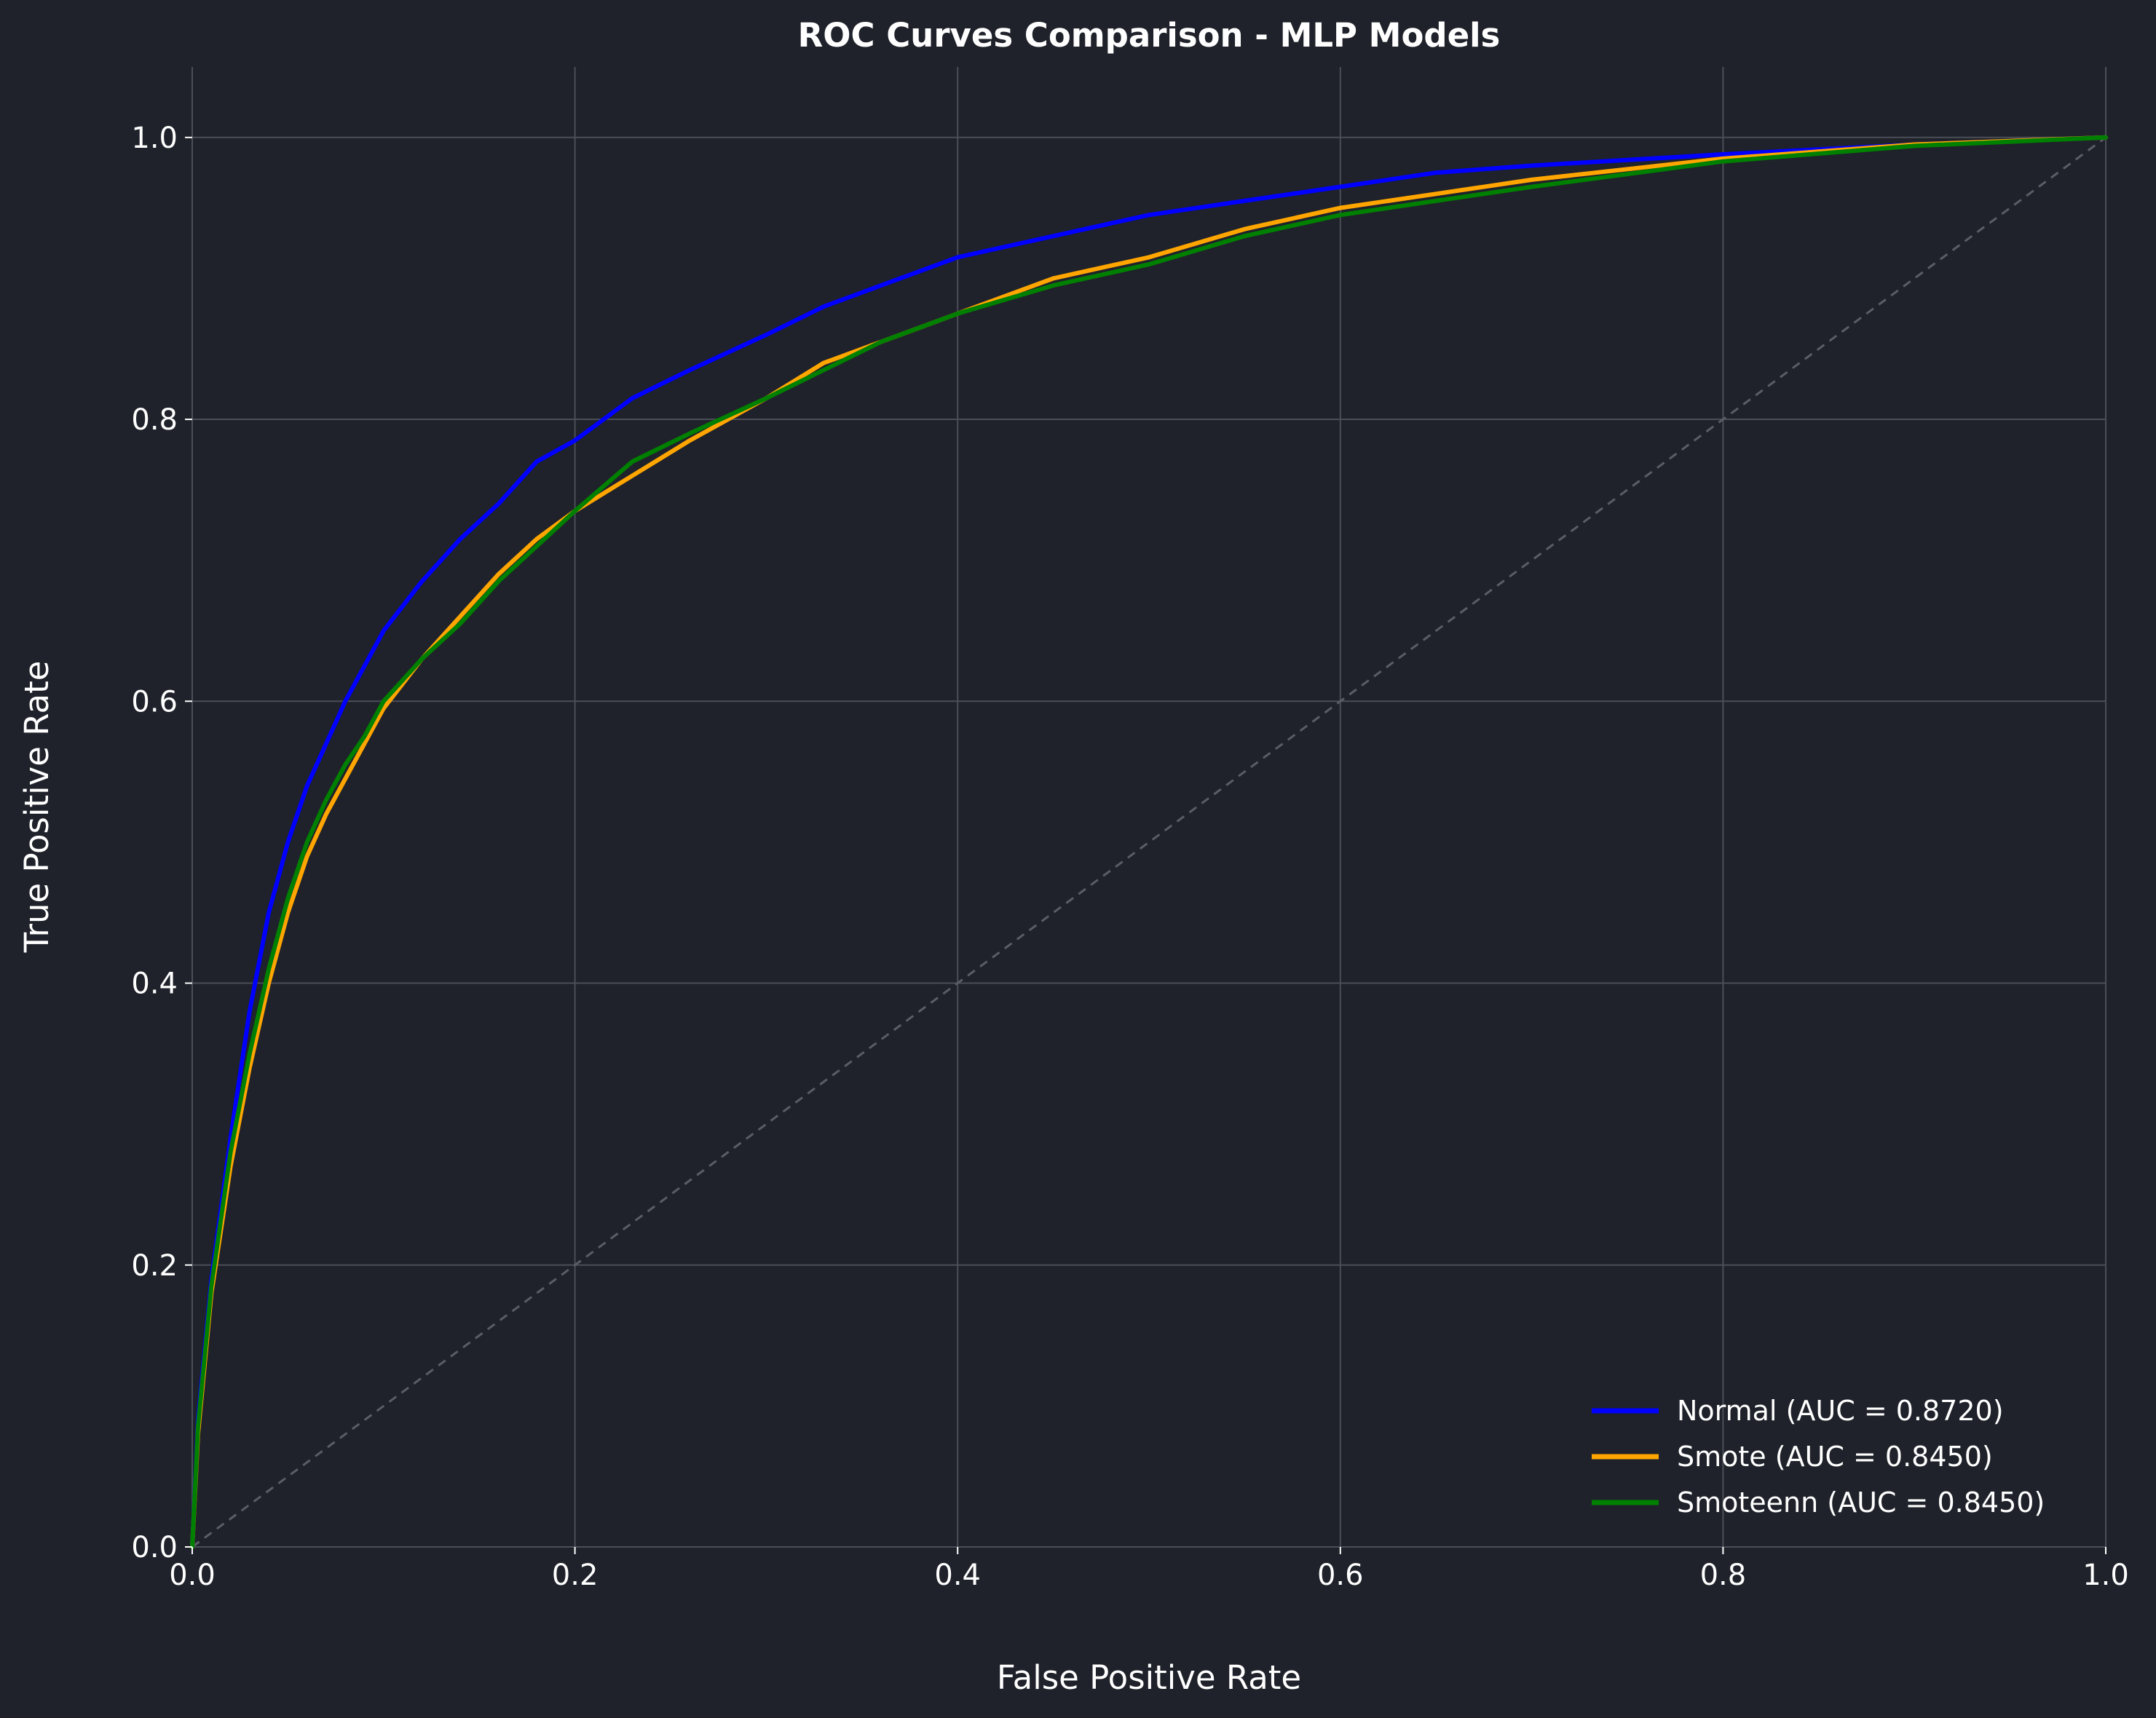  Describe the element at coordinates (154, 138) in the screenshot. I see `y-tick-label: 1.0` at that location.